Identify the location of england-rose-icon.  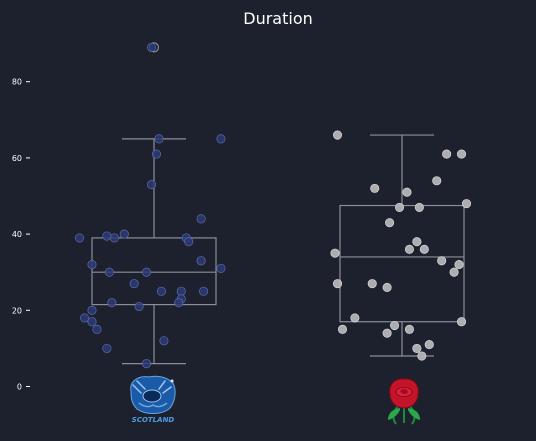
(404, 401).